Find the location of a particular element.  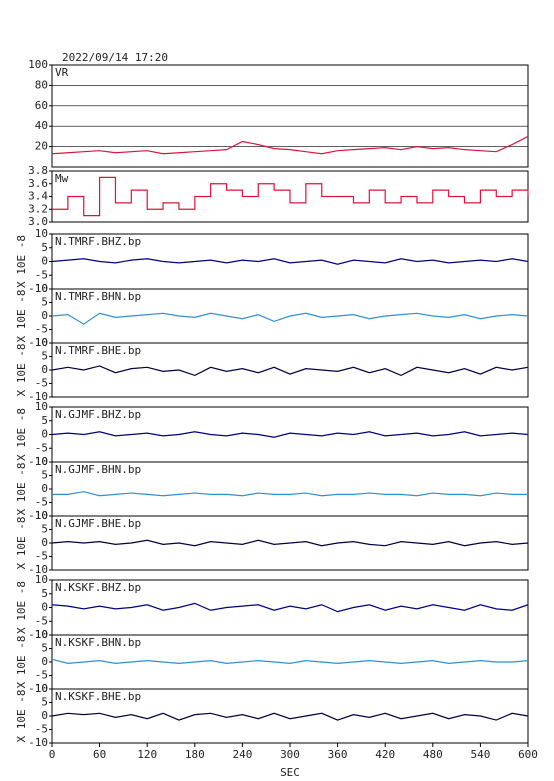

x-tick-label: 180 is located at coordinates (195, 754).